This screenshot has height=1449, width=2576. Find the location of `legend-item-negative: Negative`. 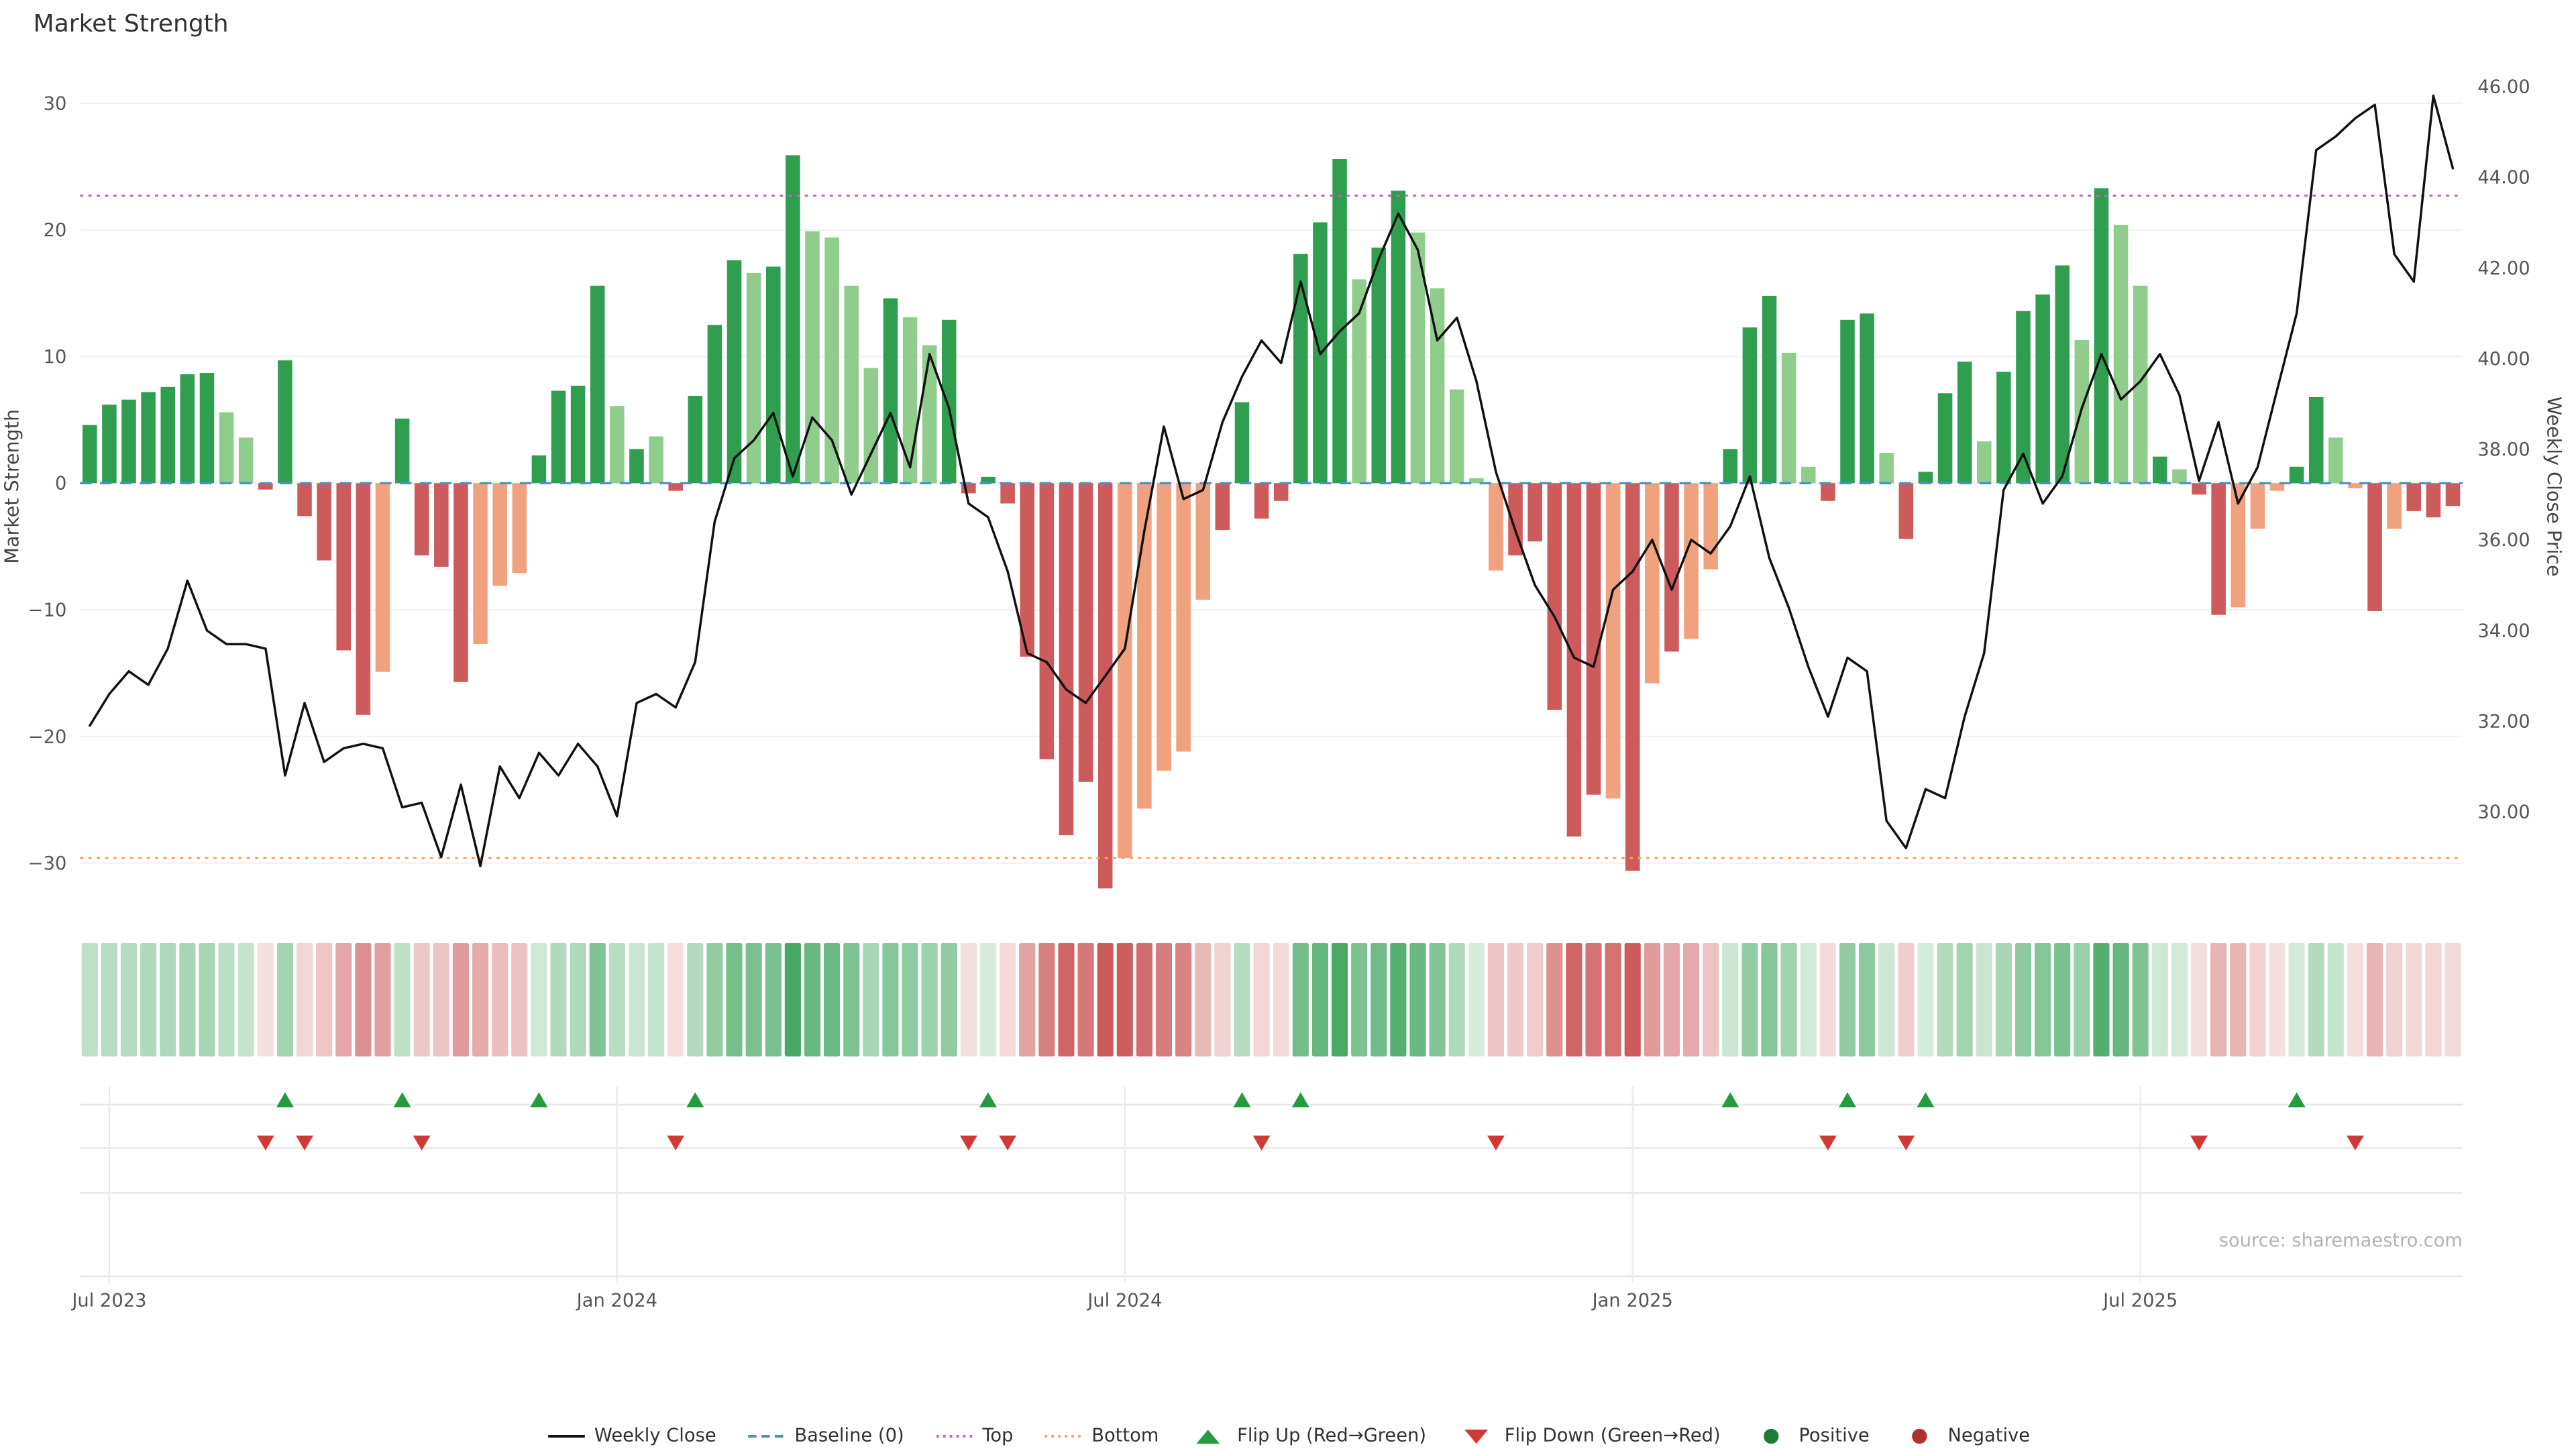

legend-item-negative: Negative is located at coordinates (1964, 1435).